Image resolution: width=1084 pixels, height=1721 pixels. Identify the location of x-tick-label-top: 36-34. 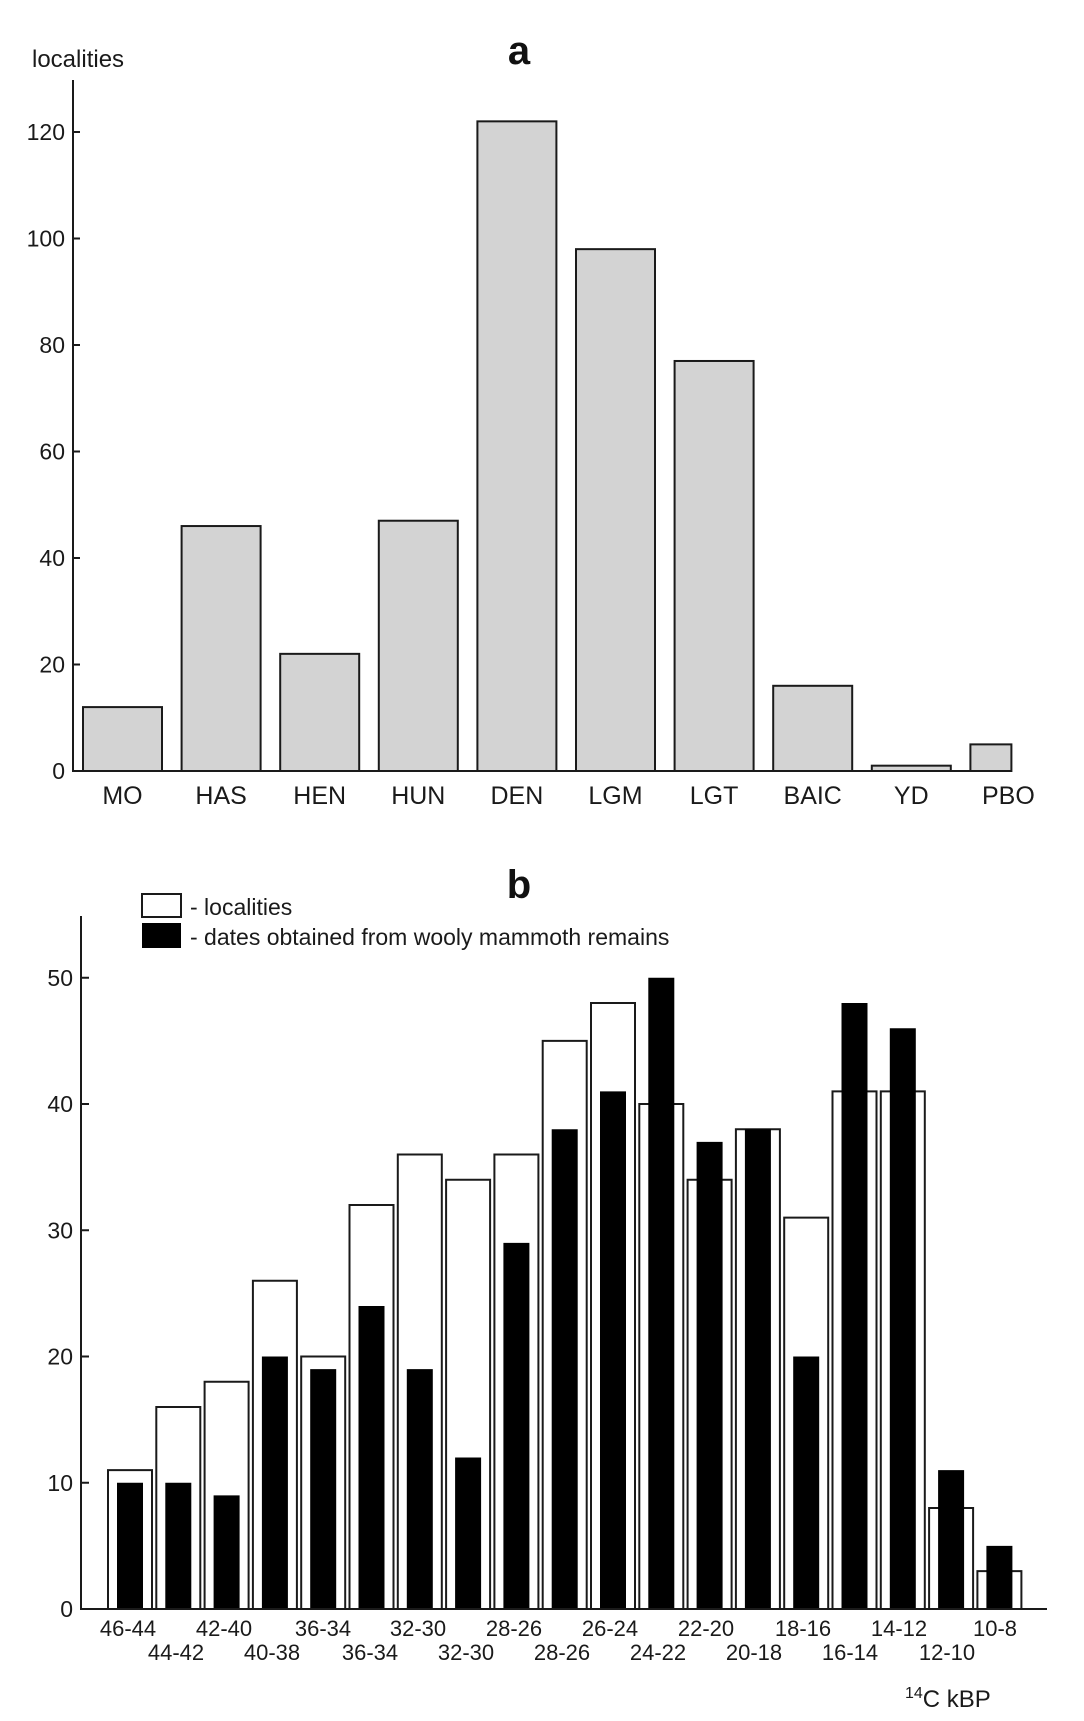
(323, 1628).